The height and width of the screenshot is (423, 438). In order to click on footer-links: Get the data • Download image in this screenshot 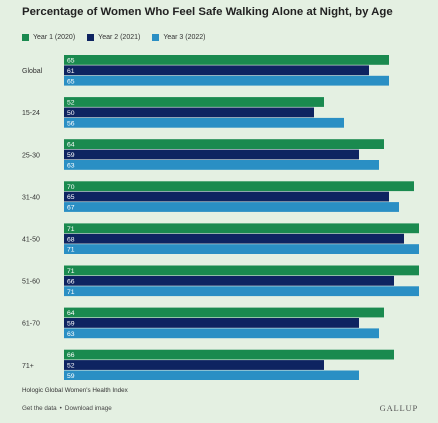, I will do `click(67, 408)`.